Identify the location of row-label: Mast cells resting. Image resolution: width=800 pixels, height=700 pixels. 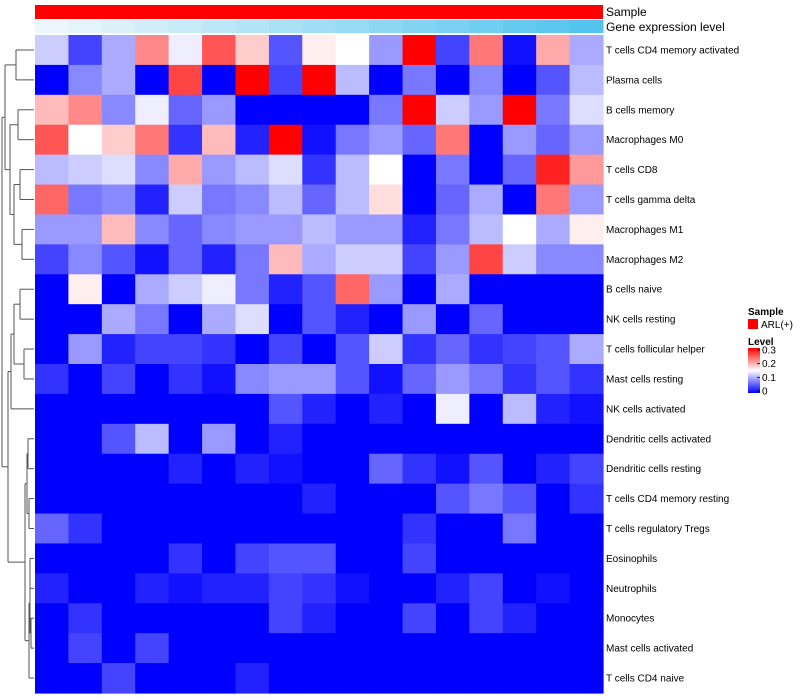
(644, 380).